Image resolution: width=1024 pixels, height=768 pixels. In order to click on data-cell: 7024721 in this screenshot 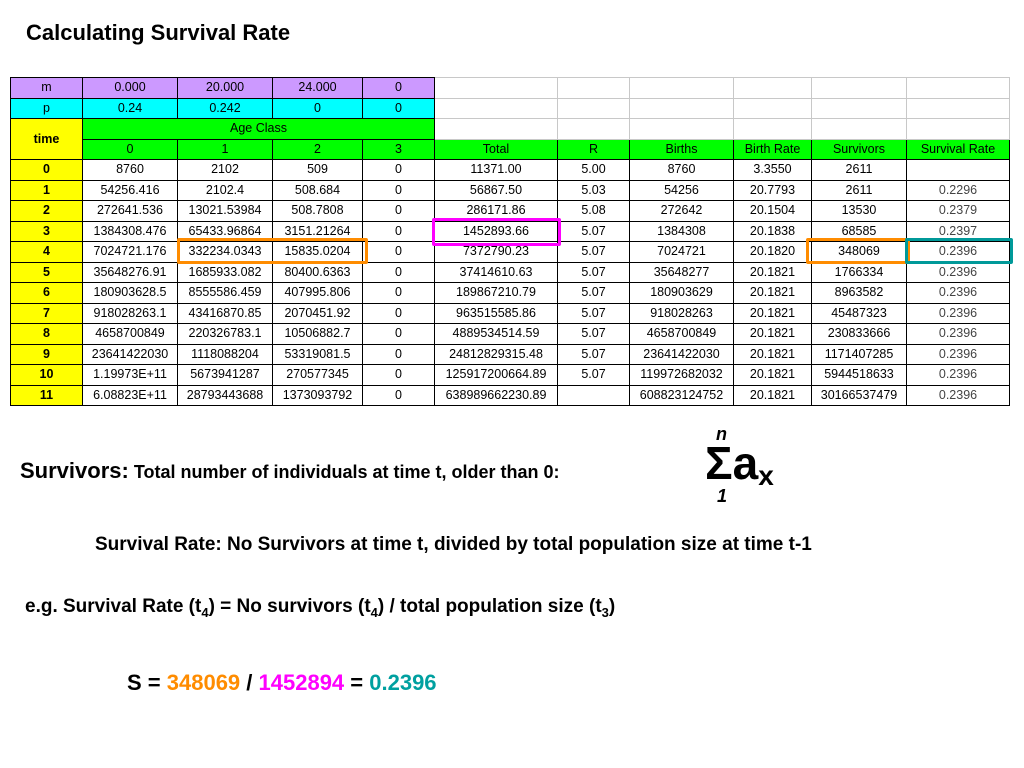, I will do `click(681, 252)`.